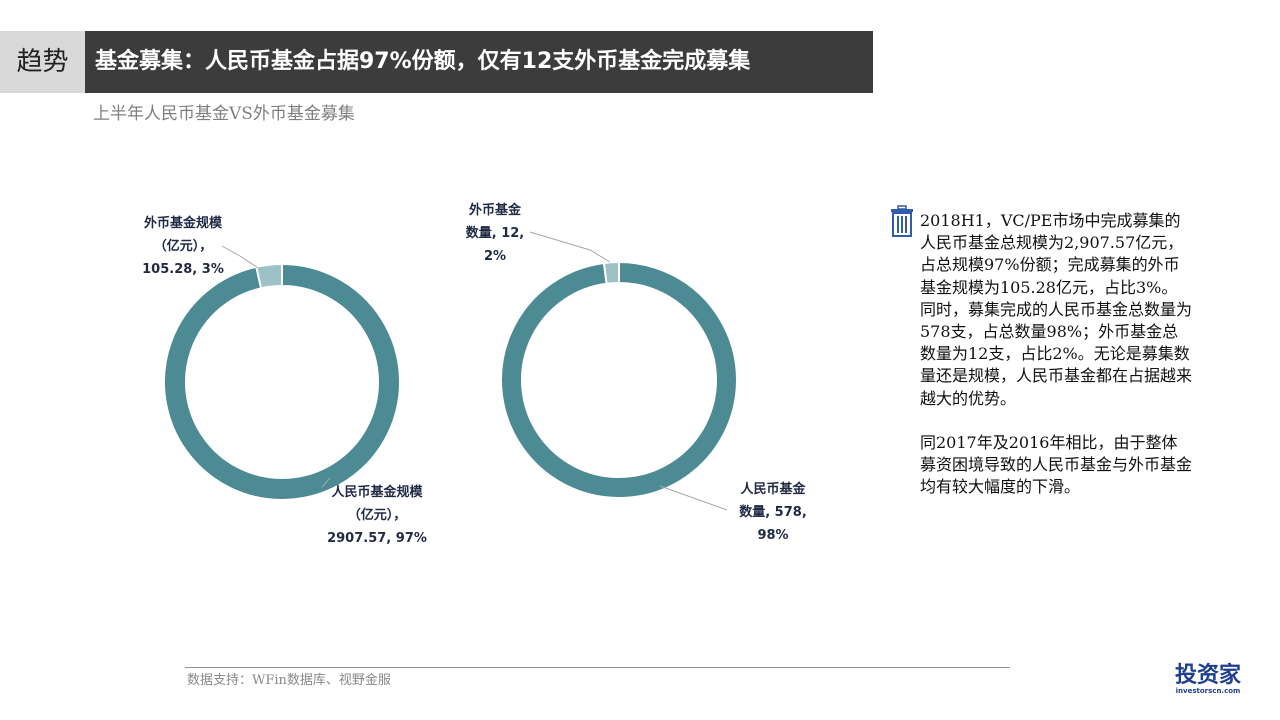 The image size is (1280, 720). Describe the element at coordinates (183, 246) in the screenshot. I see `slice-label-foreign-scale: 外币基金规模 （亿元）， 105.28, 3%` at that location.